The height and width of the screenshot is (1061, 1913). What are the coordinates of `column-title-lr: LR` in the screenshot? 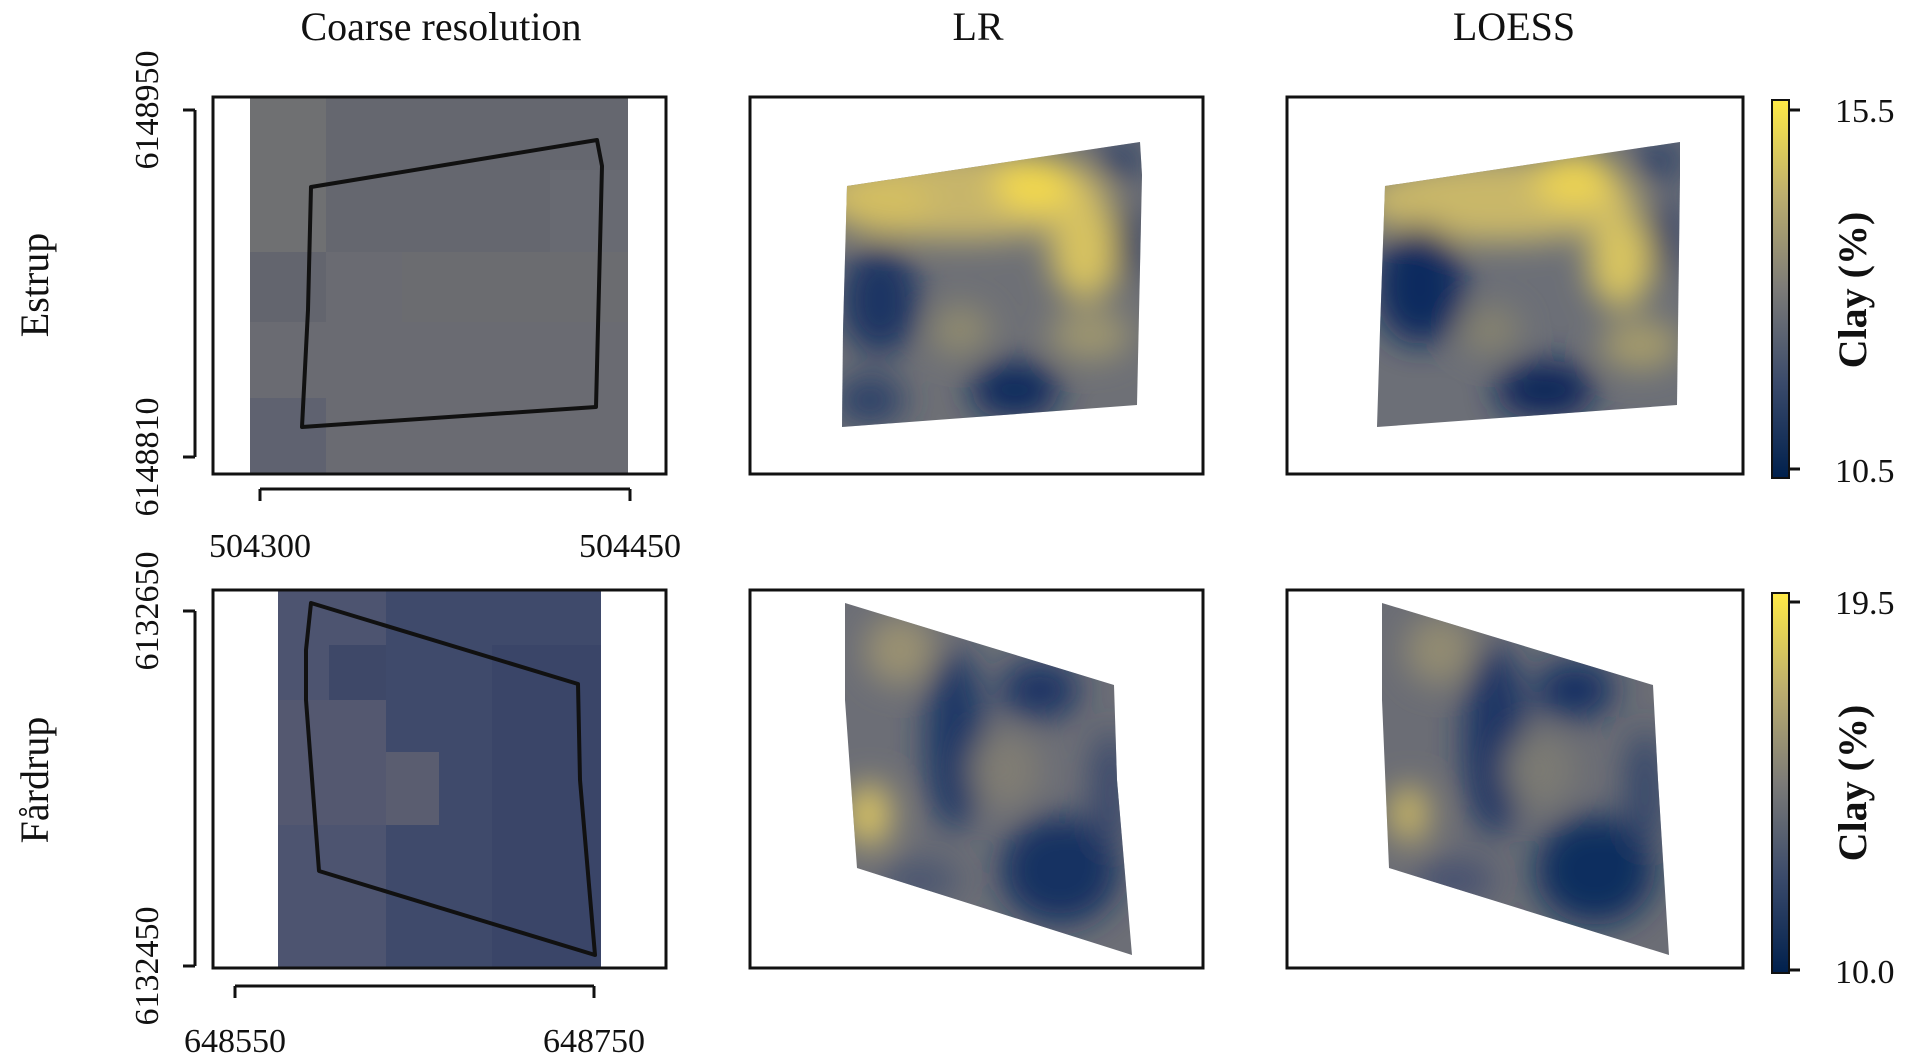 It's located at (977, 26).